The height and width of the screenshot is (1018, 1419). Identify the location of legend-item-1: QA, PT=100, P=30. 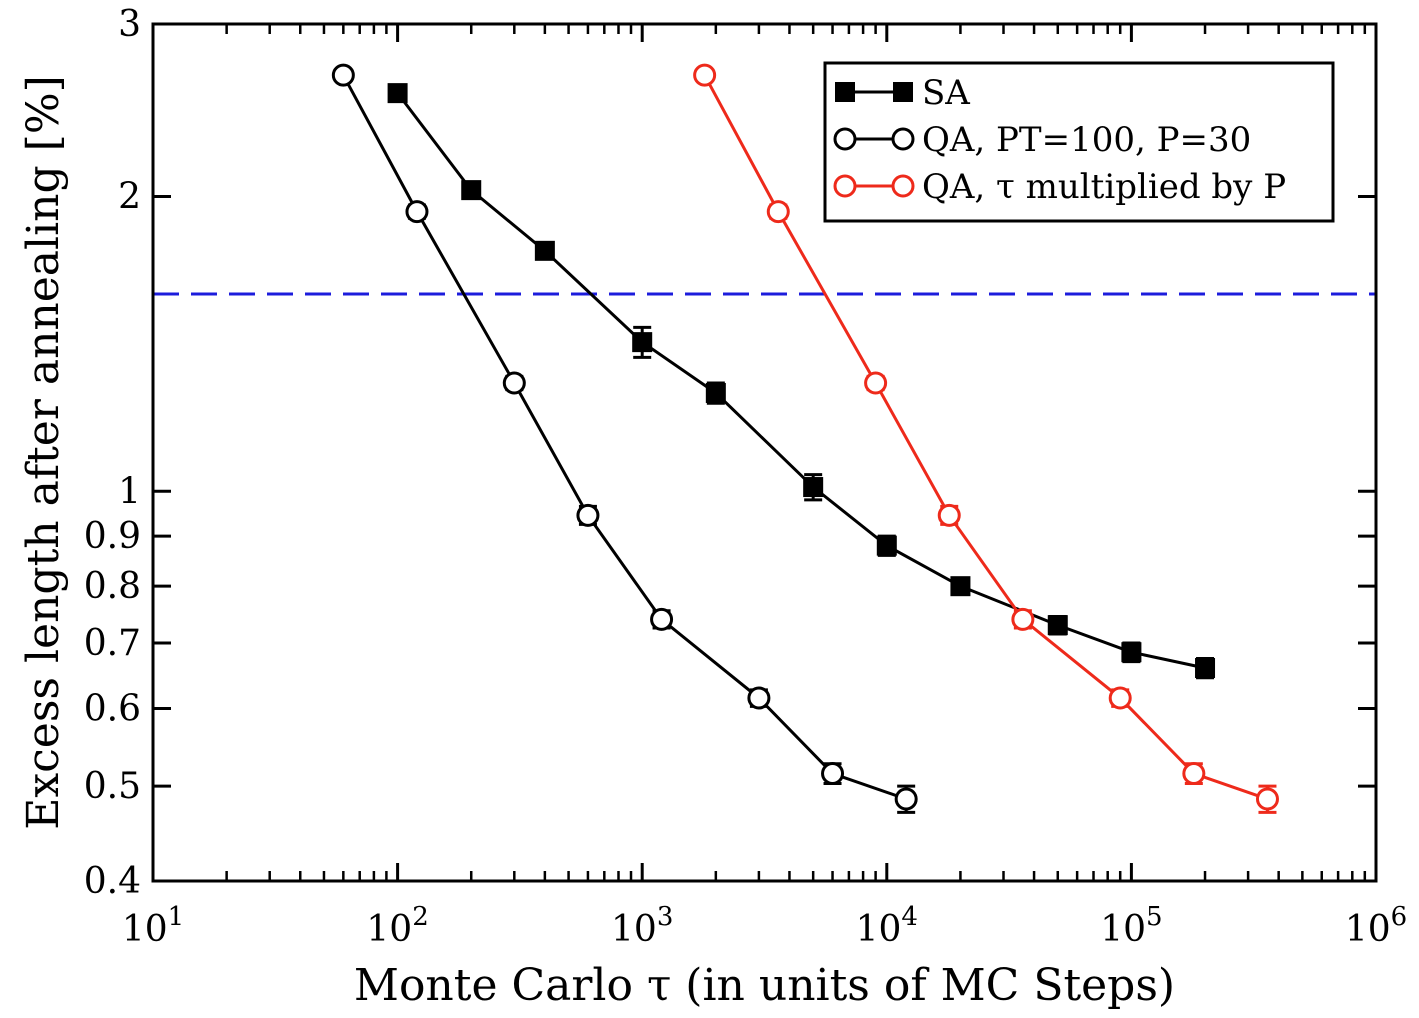
(1042, 140).